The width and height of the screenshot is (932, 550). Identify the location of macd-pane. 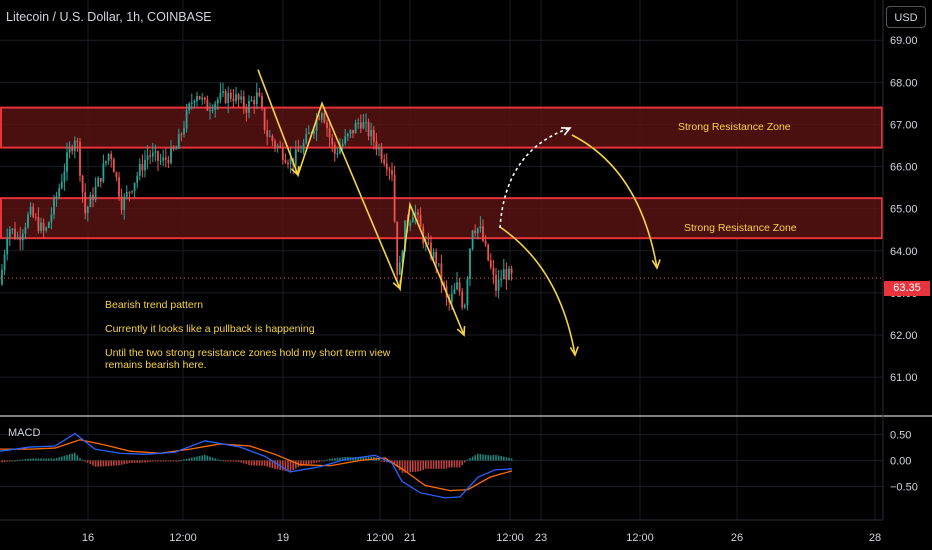
(256, 465).